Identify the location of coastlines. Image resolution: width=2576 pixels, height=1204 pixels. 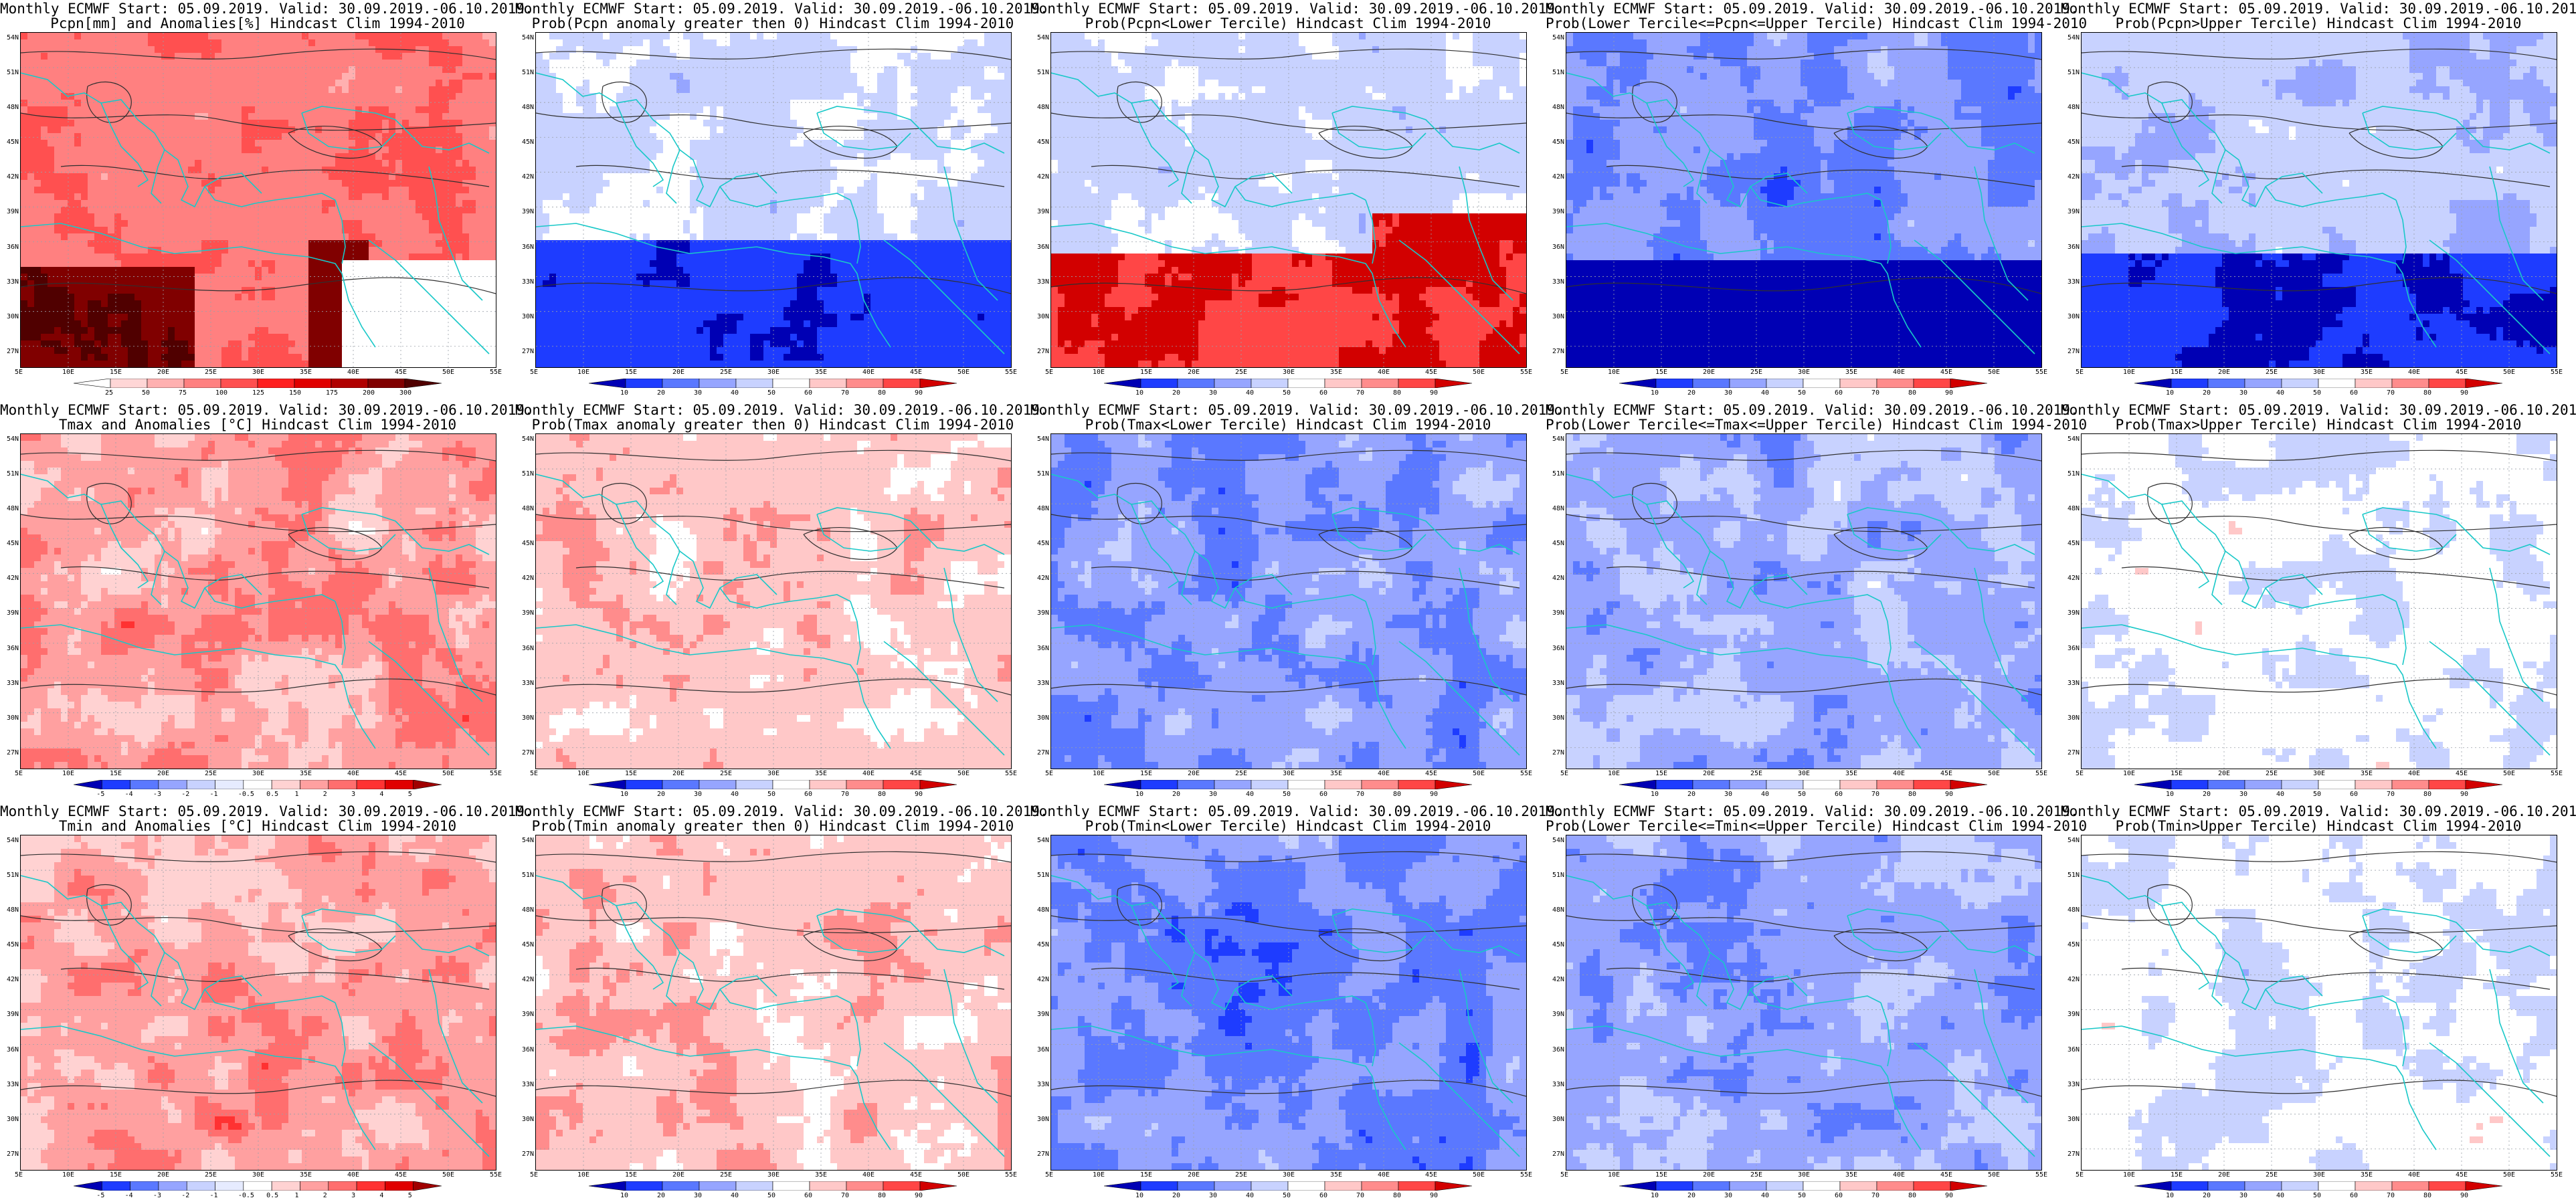
(770, 213).